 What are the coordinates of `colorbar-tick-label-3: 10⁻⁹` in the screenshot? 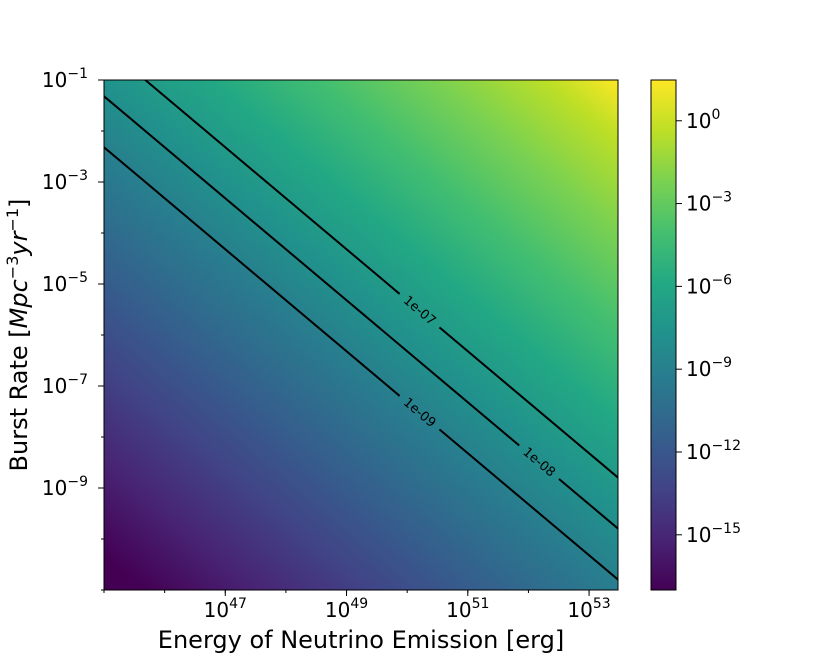 It's located at (709, 368).